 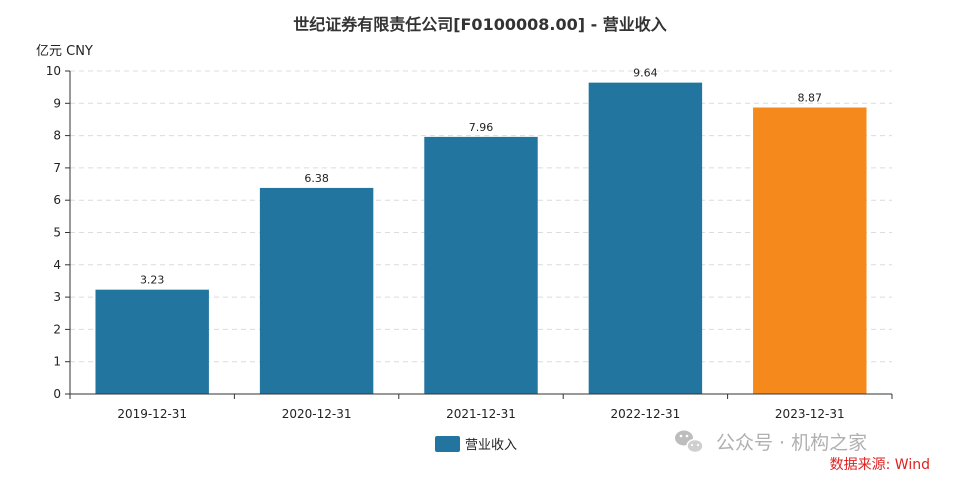 What do you see at coordinates (447, 444) in the screenshot?
I see `legend-swatch` at bounding box center [447, 444].